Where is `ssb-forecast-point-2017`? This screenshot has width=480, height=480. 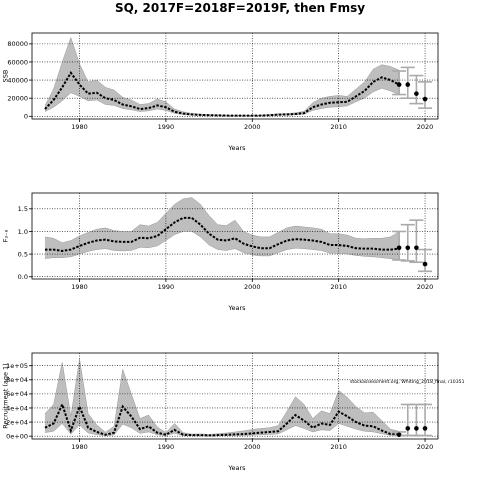
ssb-forecast-point-2017 is located at coordinates (399, 84).